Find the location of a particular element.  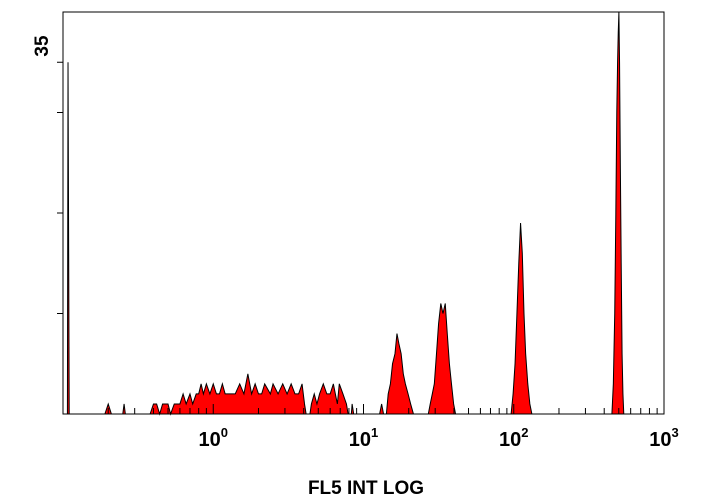

x-tick-label: 10³ is located at coordinates (663, 438).